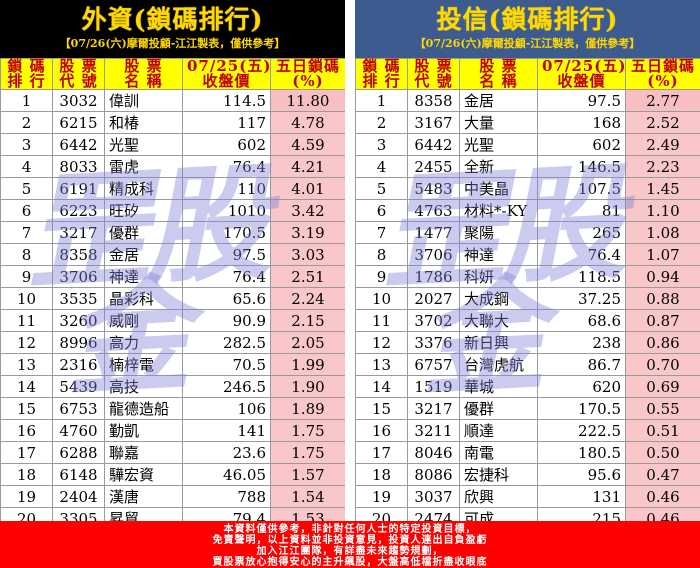 This screenshot has width=700, height=568. I want to click on table-row: 10 2027 大成鋼 37.25 0.88, so click(527, 298).